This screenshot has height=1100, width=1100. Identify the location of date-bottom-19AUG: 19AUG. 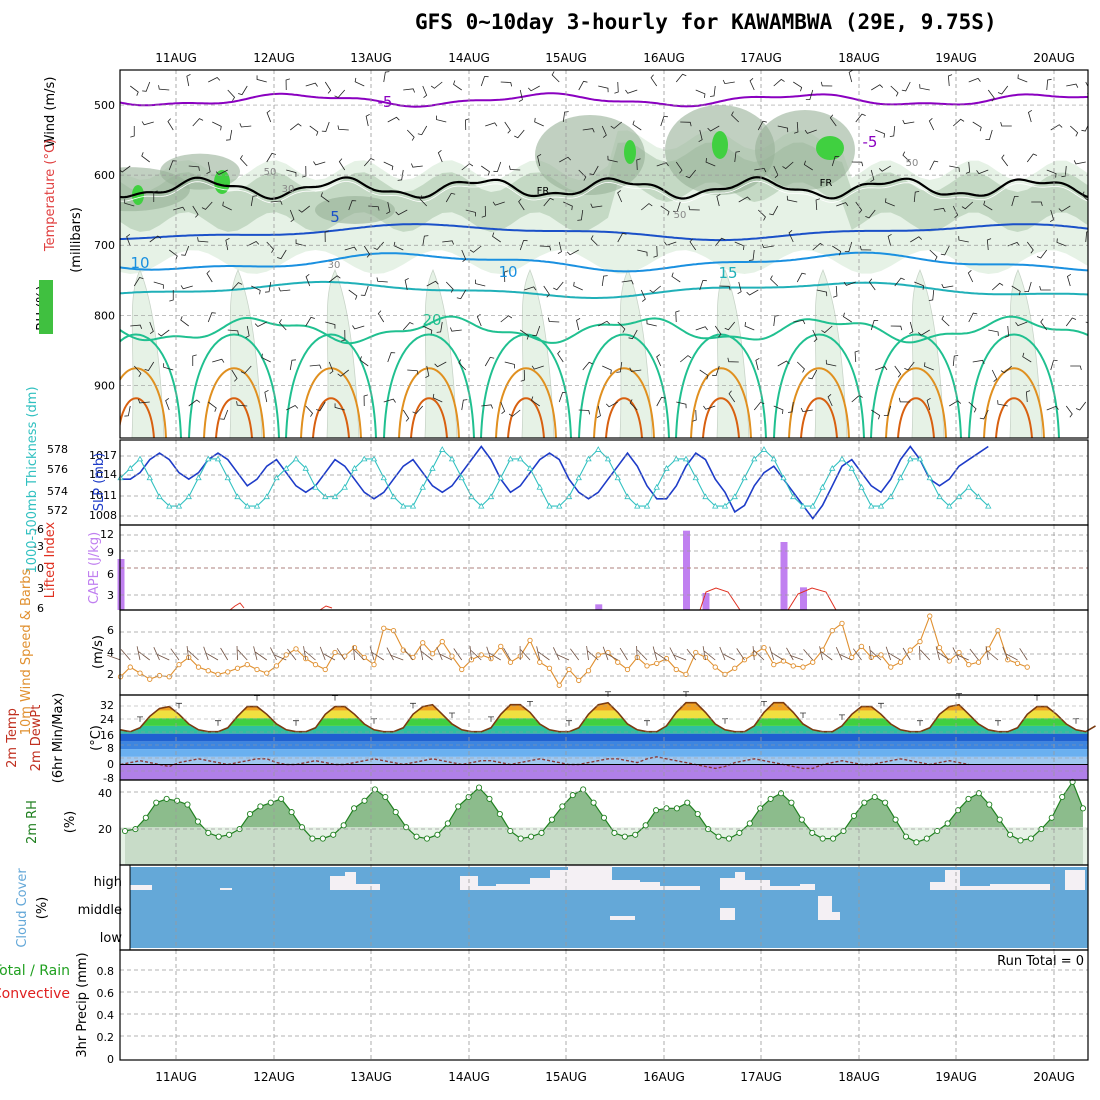
(956, 1077).